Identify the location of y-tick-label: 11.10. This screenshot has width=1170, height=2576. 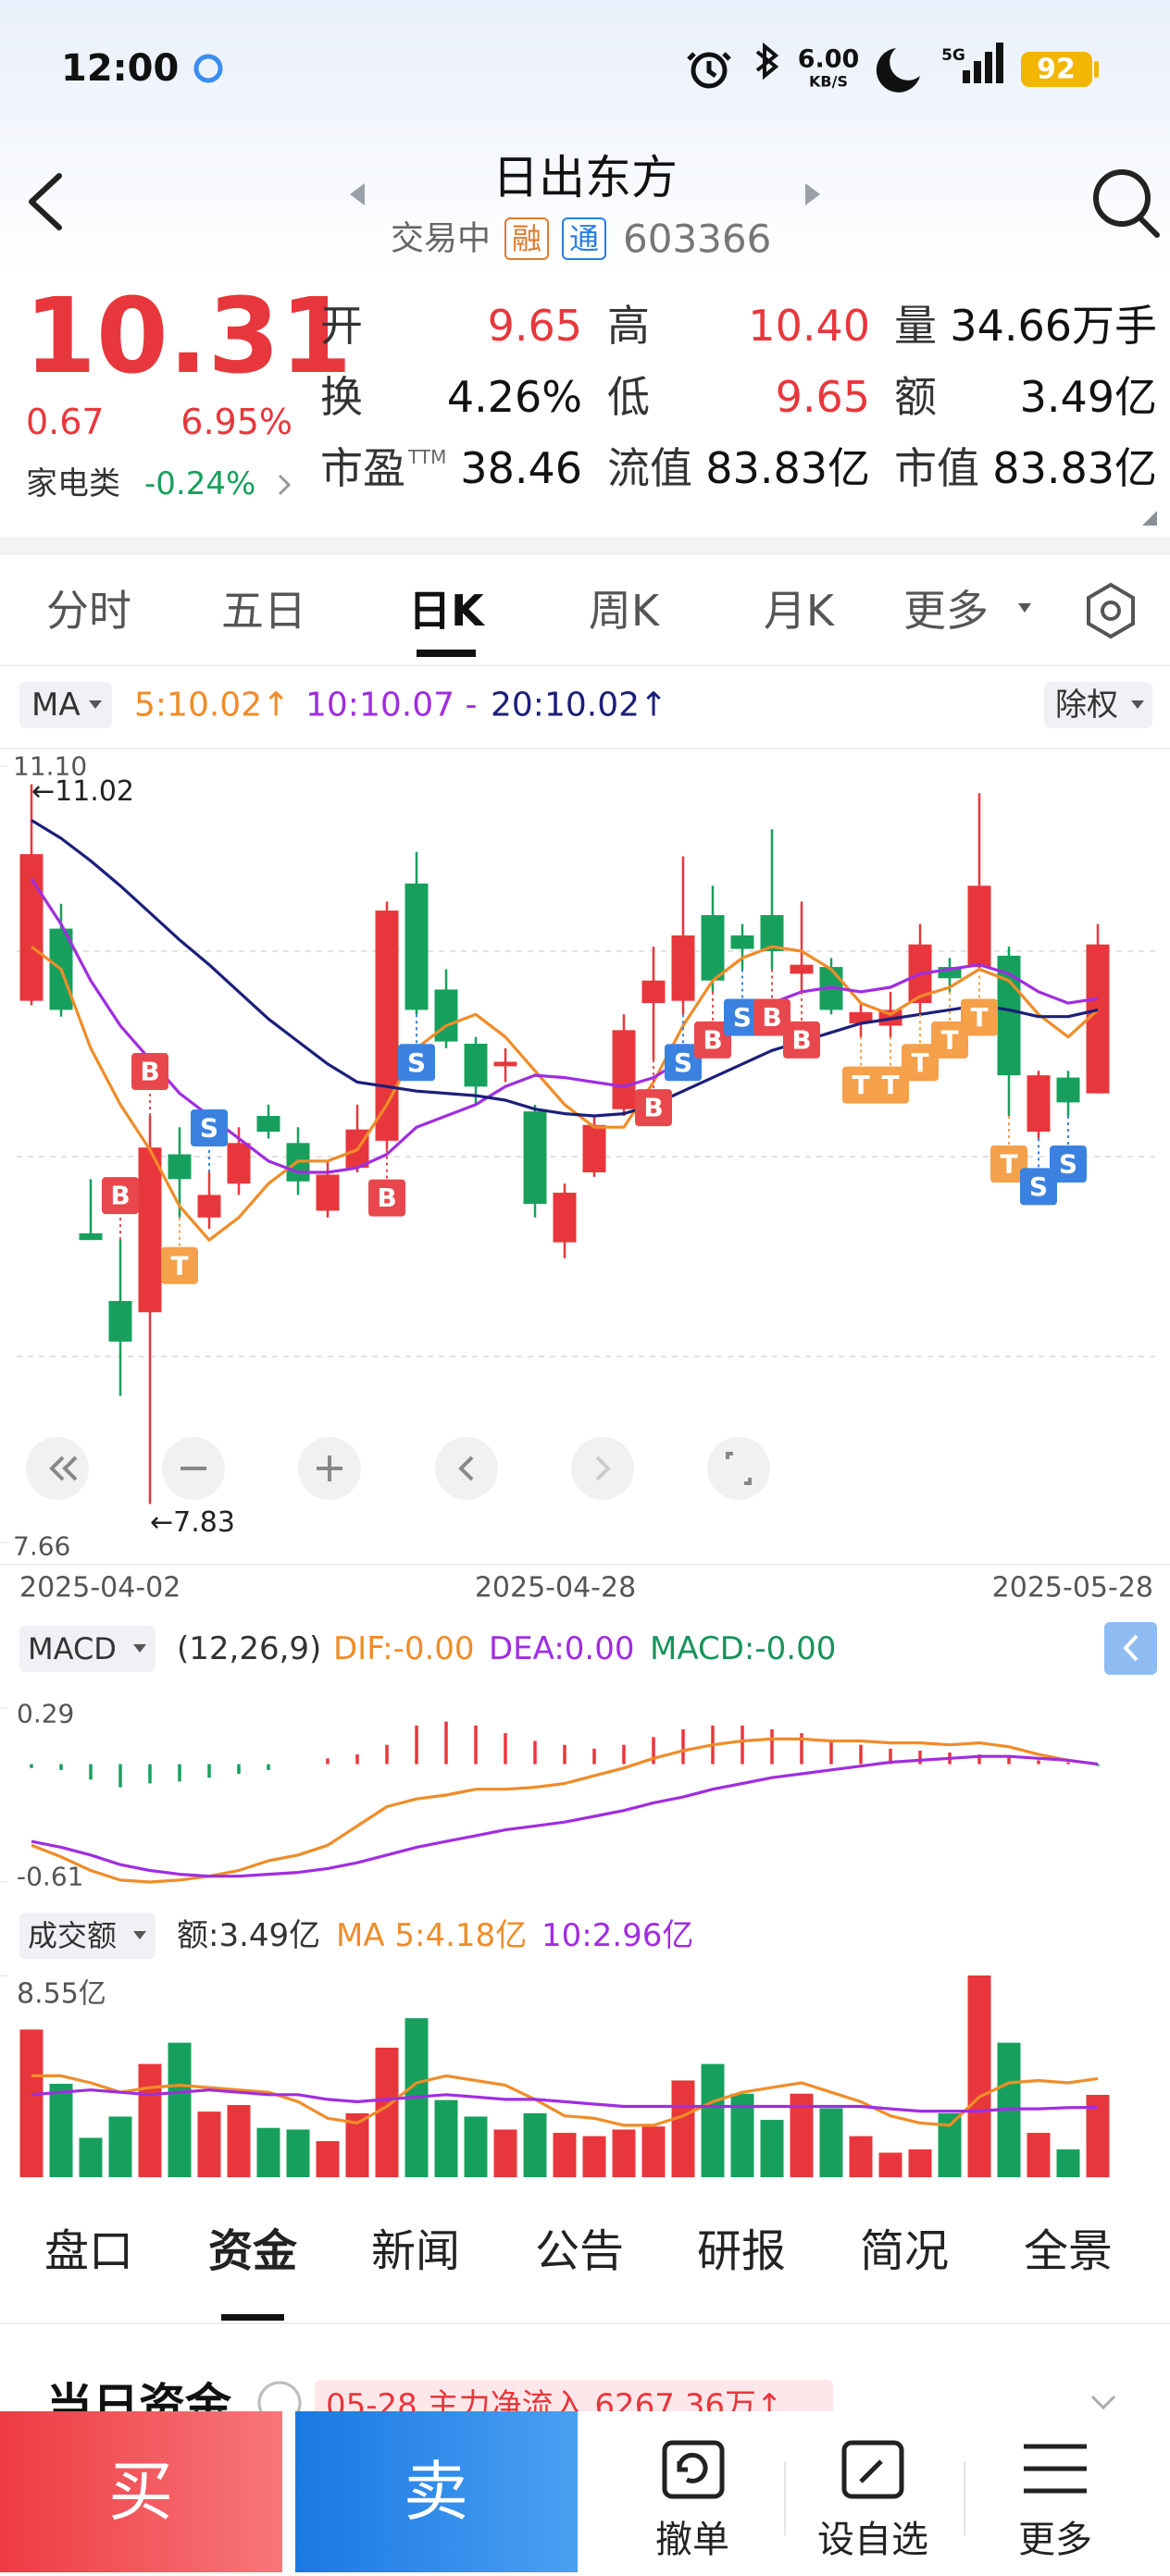
(50, 767).